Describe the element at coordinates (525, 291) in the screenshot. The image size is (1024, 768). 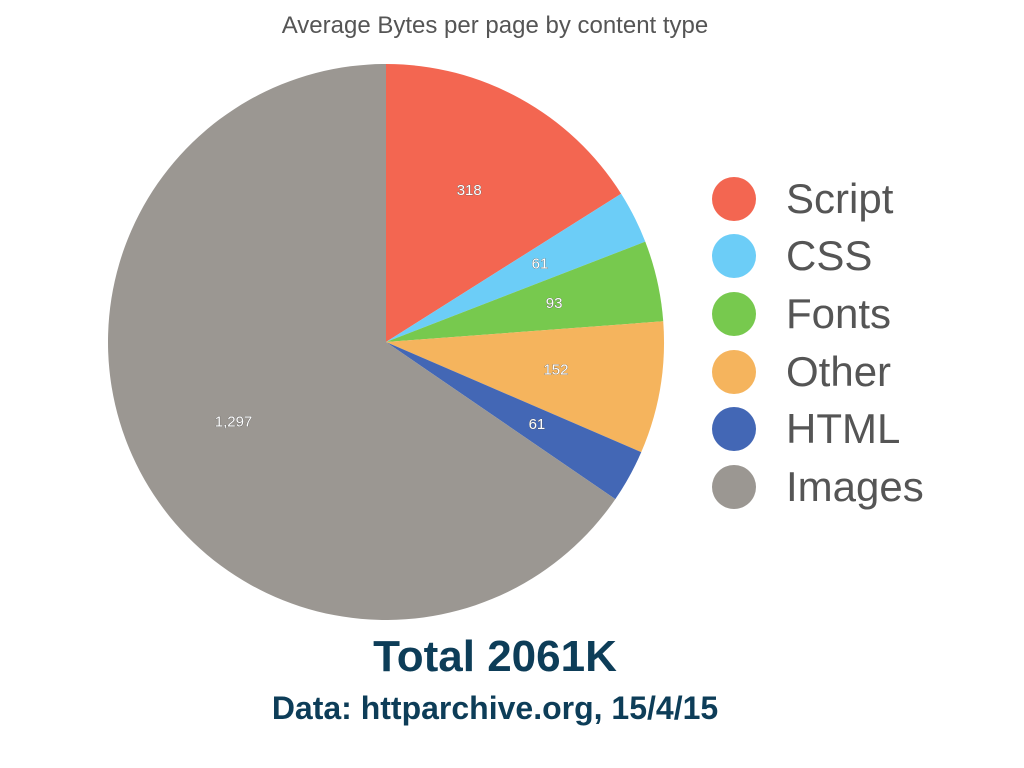
I see `pie-slice-fonts` at that location.